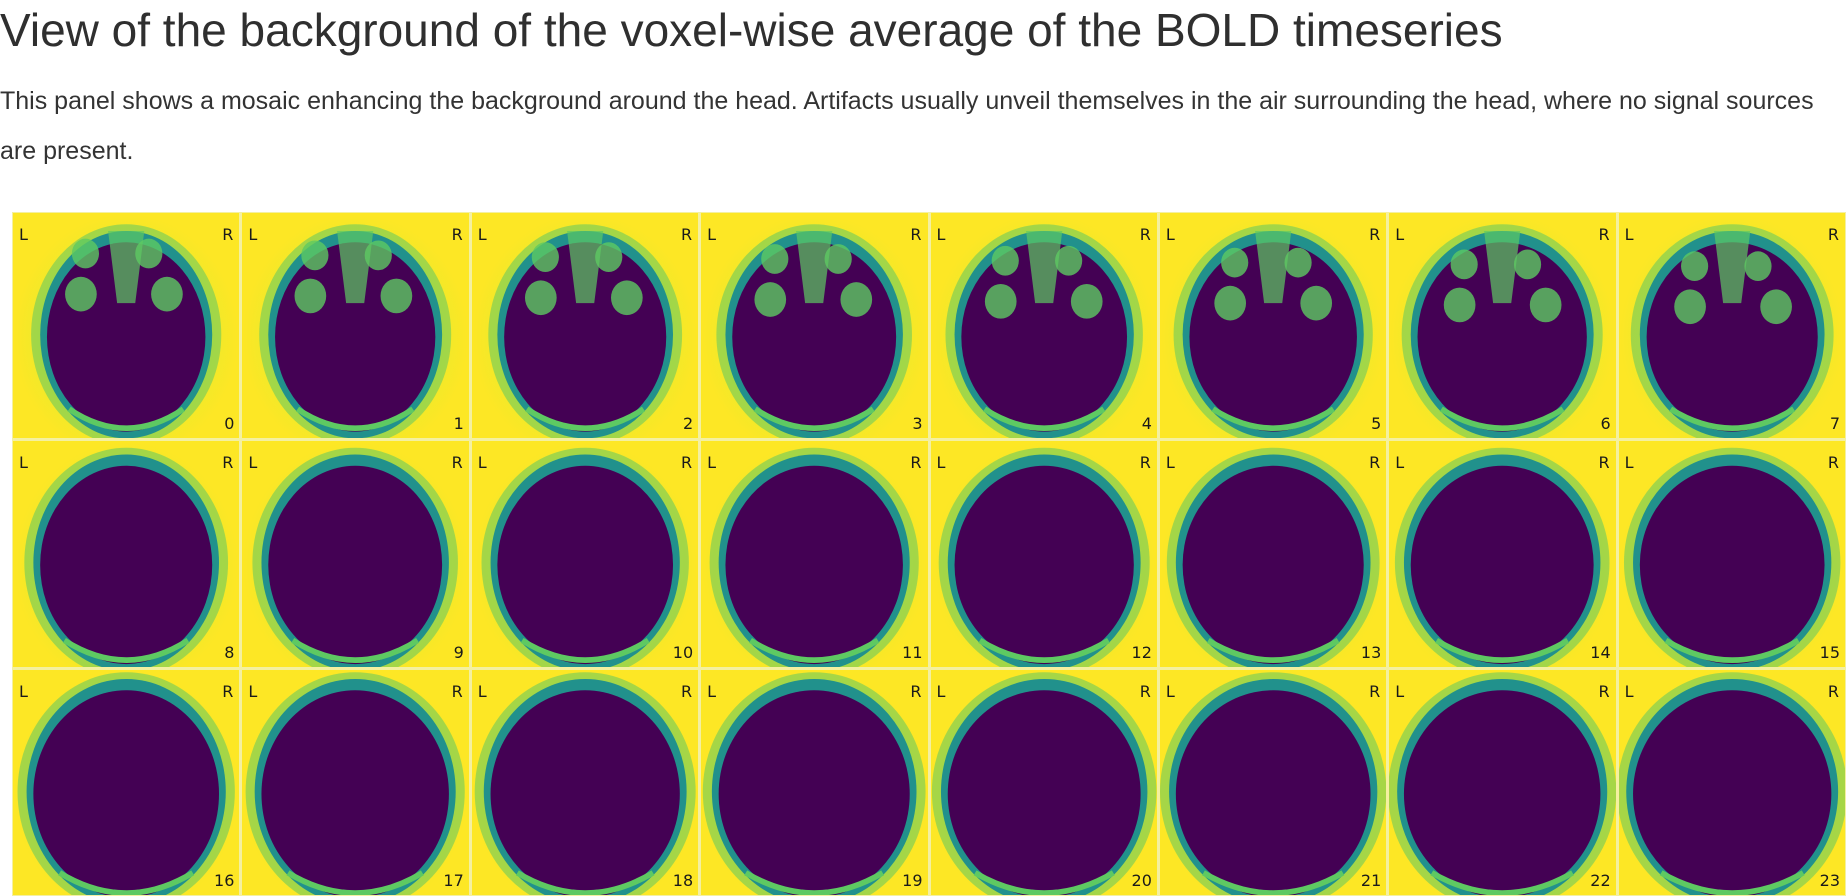 The image size is (1846, 896). I want to click on slice-tile: L R 12, so click(1043, 554).